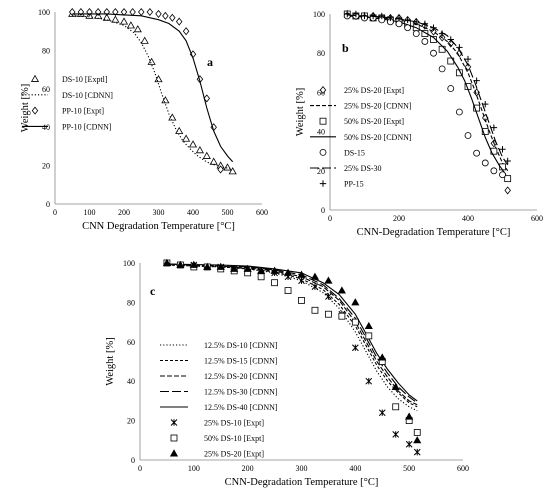 Image resolution: width=550 pixels, height=504 pixels. What do you see at coordinates (87, 126) in the screenshot?
I see `legend-label: PP-10 [CDNN]` at bounding box center [87, 126].